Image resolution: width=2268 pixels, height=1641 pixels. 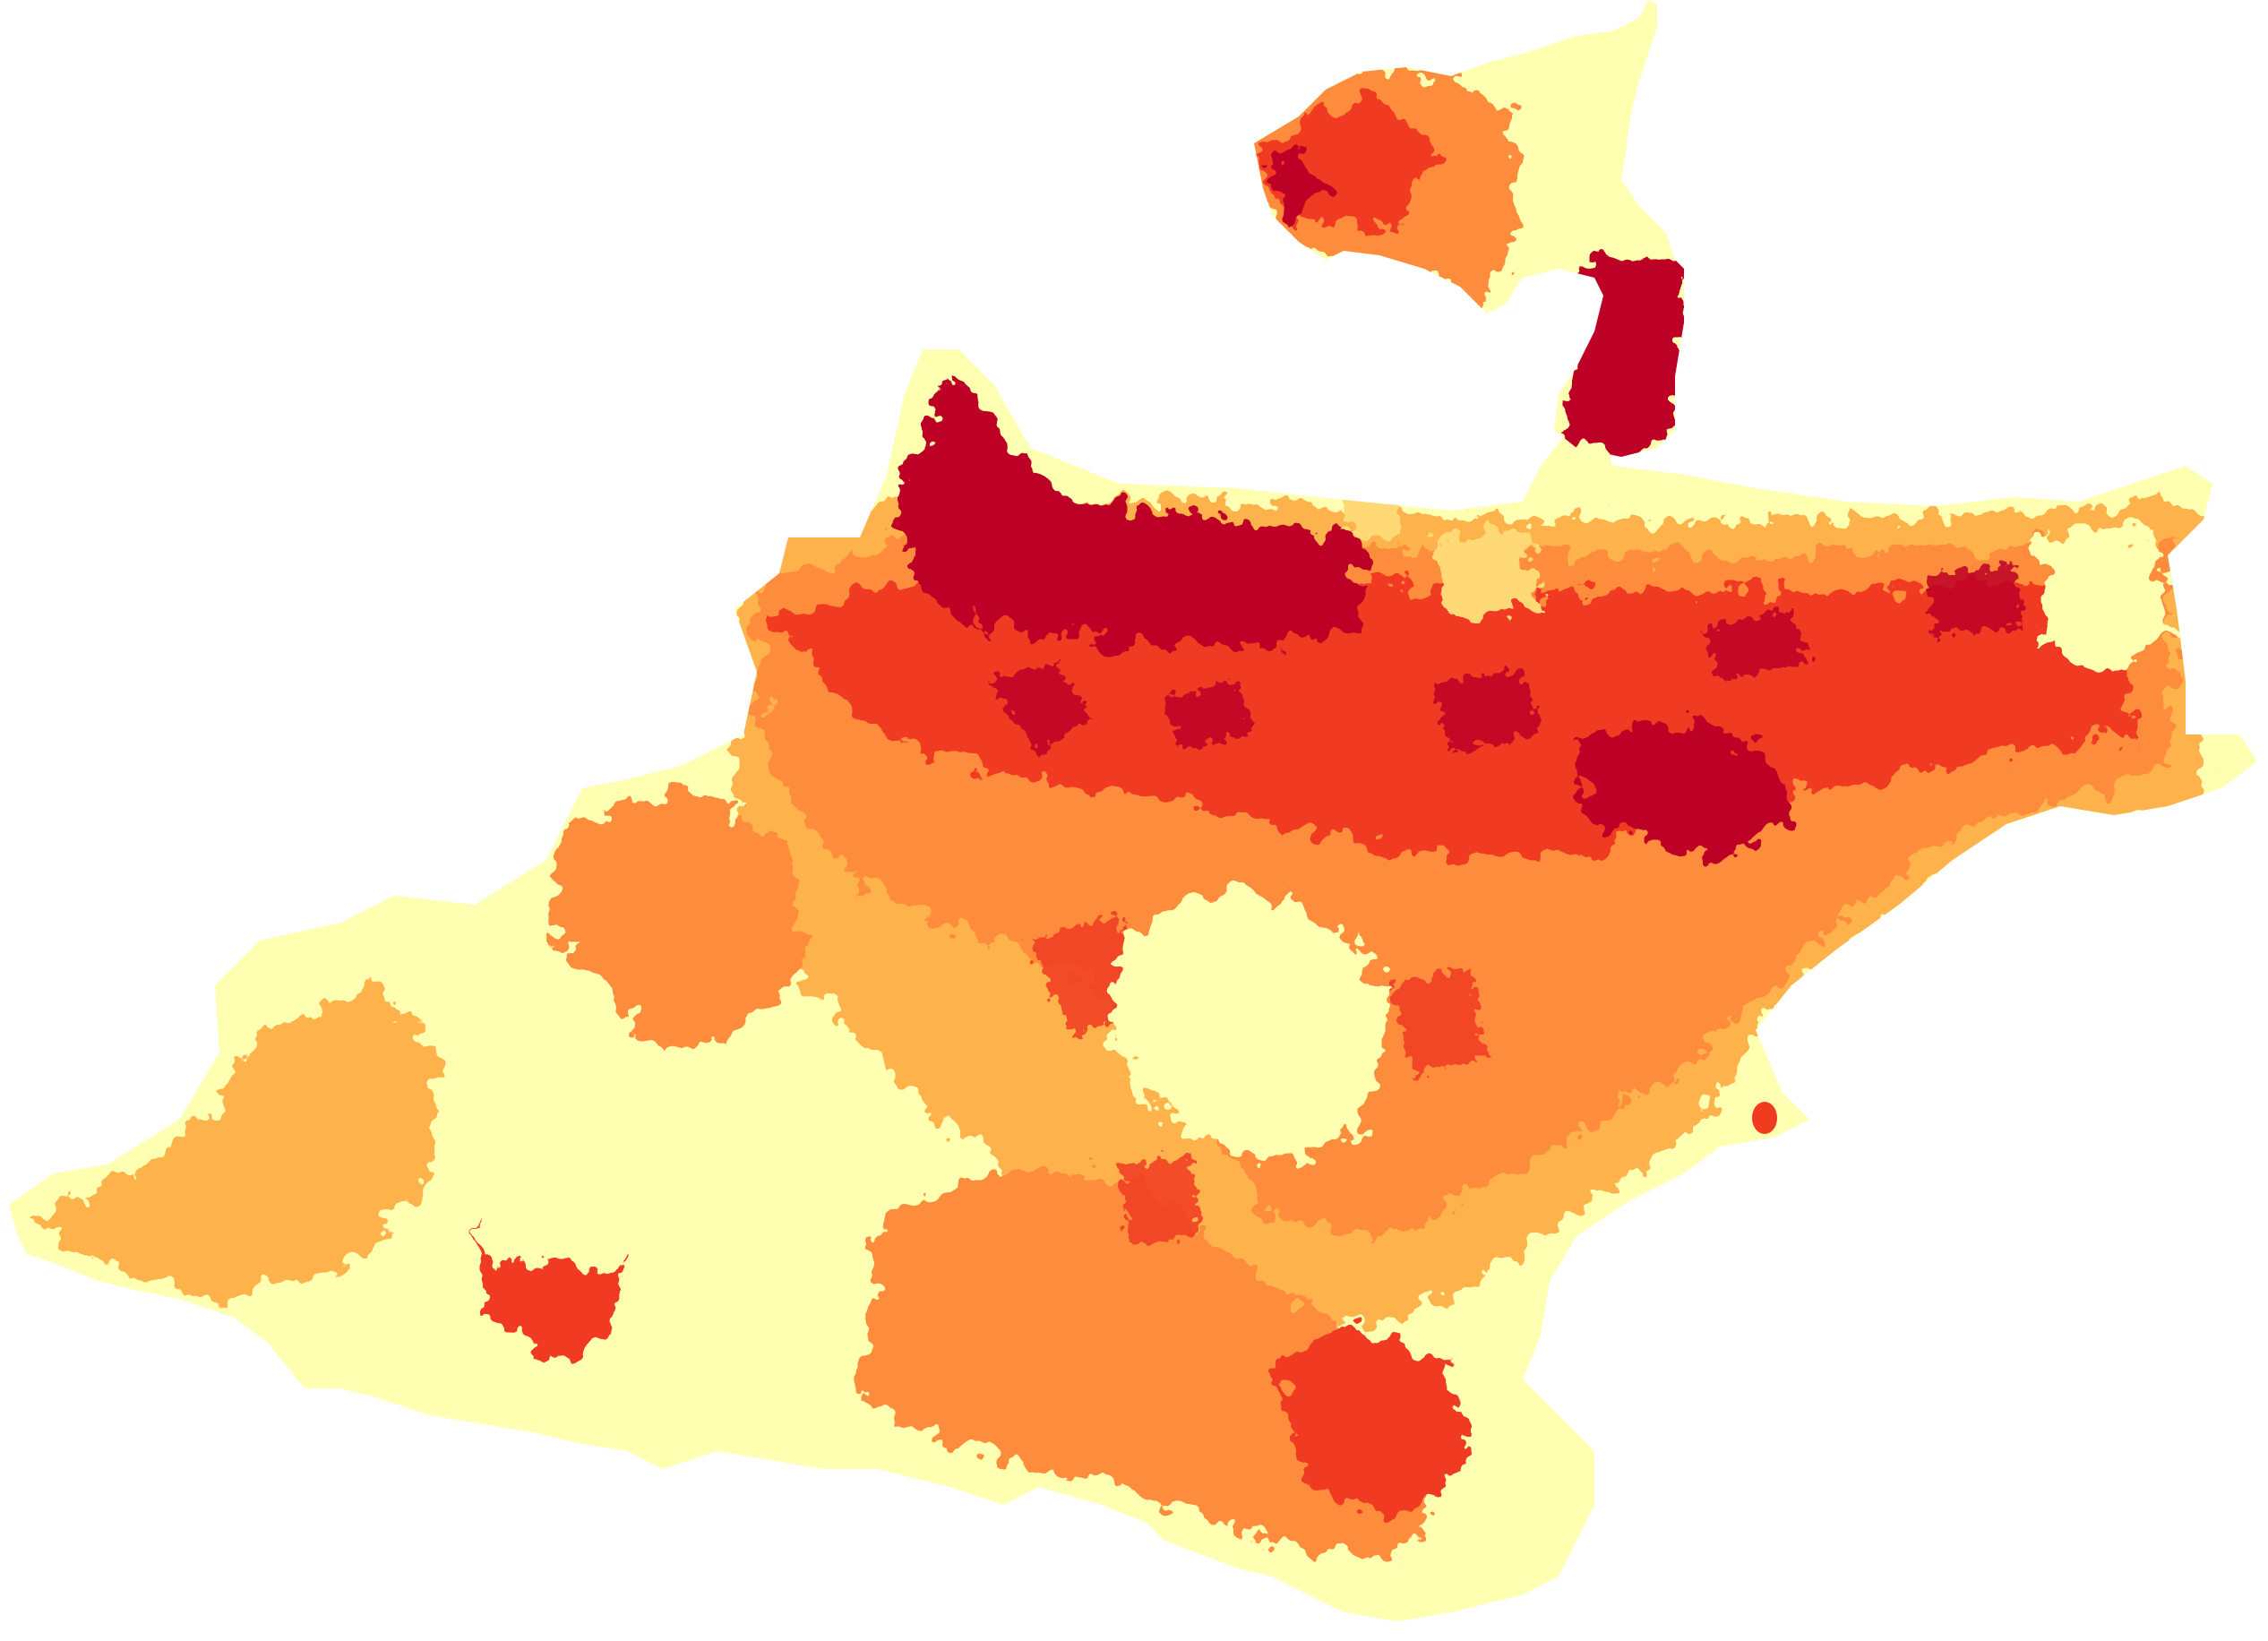 I want to click on zone-class-6-coast, so click(x=1129, y=510).